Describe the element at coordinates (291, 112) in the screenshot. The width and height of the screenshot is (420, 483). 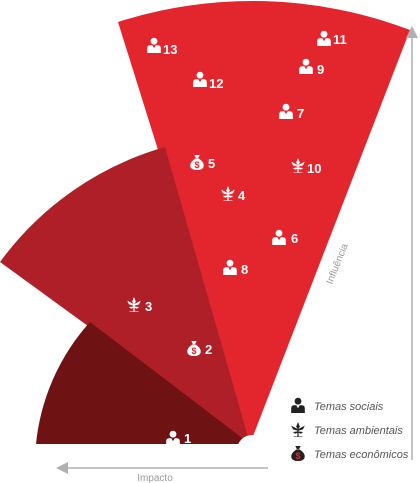
I see `item-7: 7` at that location.